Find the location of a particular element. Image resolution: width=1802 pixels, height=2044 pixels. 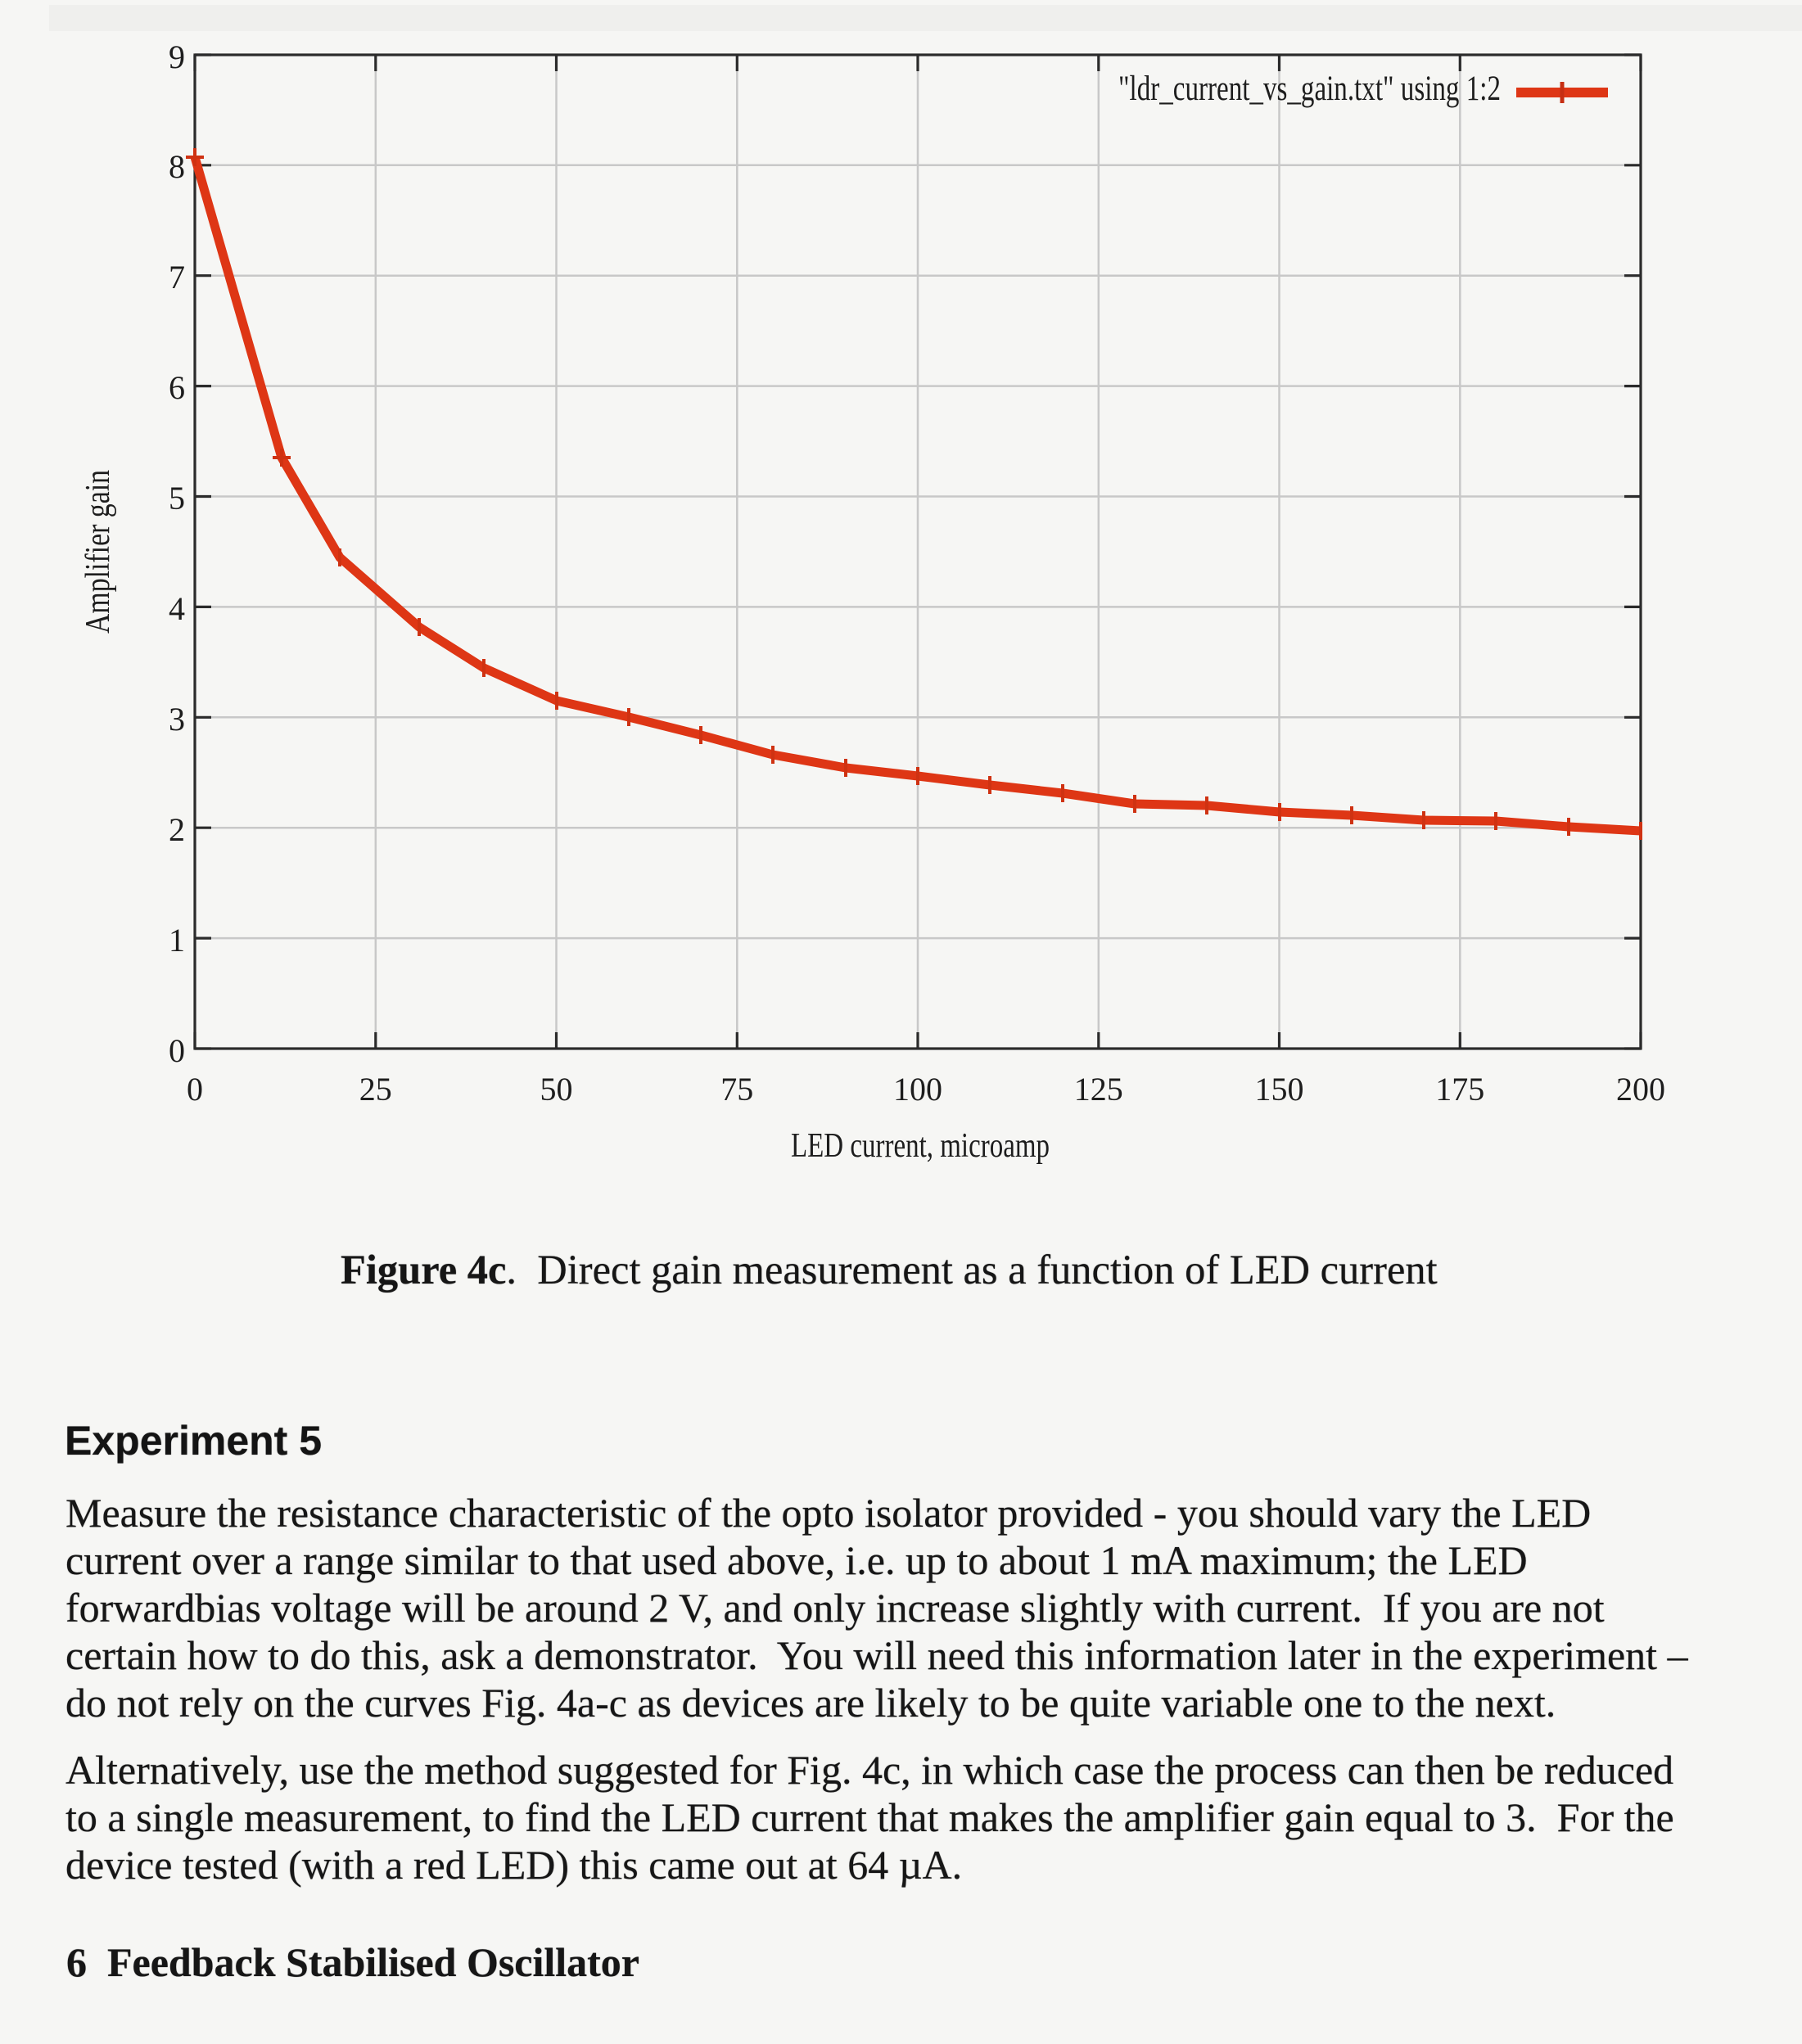

svg-text:"ldr_current_vs_gain.txt" usin: "ldr_current_vs_gain.txt" using 1:2 is located at coordinates (1309, 89).